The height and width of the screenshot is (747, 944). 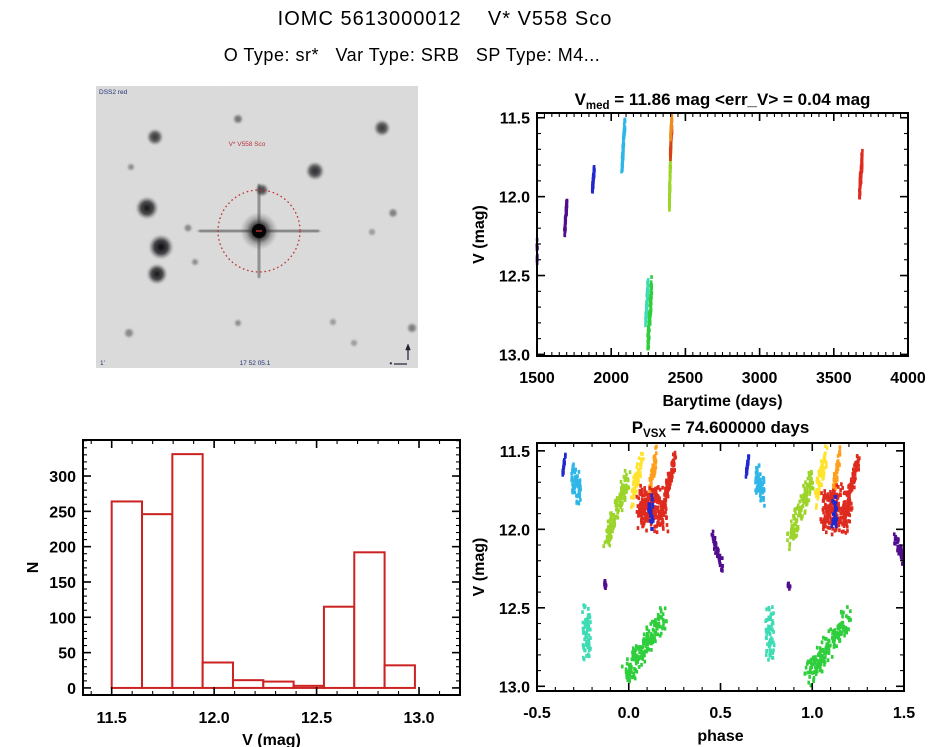 I want to click on svg-text: 3000, so click(x=760, y=378).